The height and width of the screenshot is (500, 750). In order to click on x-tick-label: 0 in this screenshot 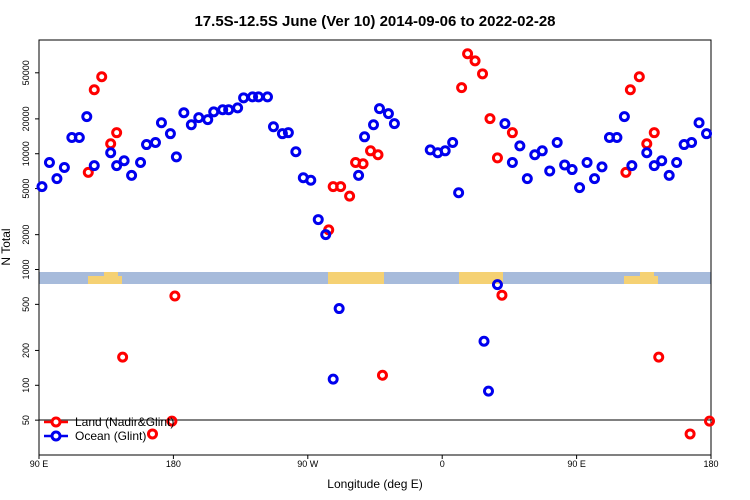, I will do `click(442, 464)`.